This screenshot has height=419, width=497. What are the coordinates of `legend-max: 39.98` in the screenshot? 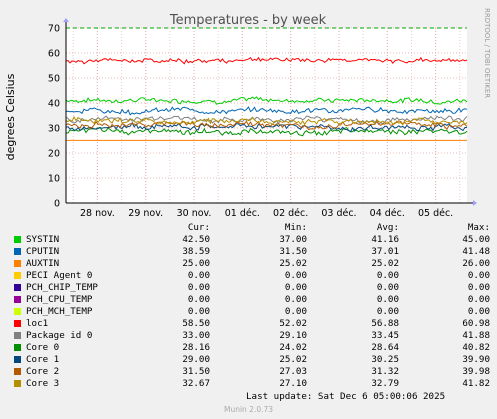 It's located at (476, 371).